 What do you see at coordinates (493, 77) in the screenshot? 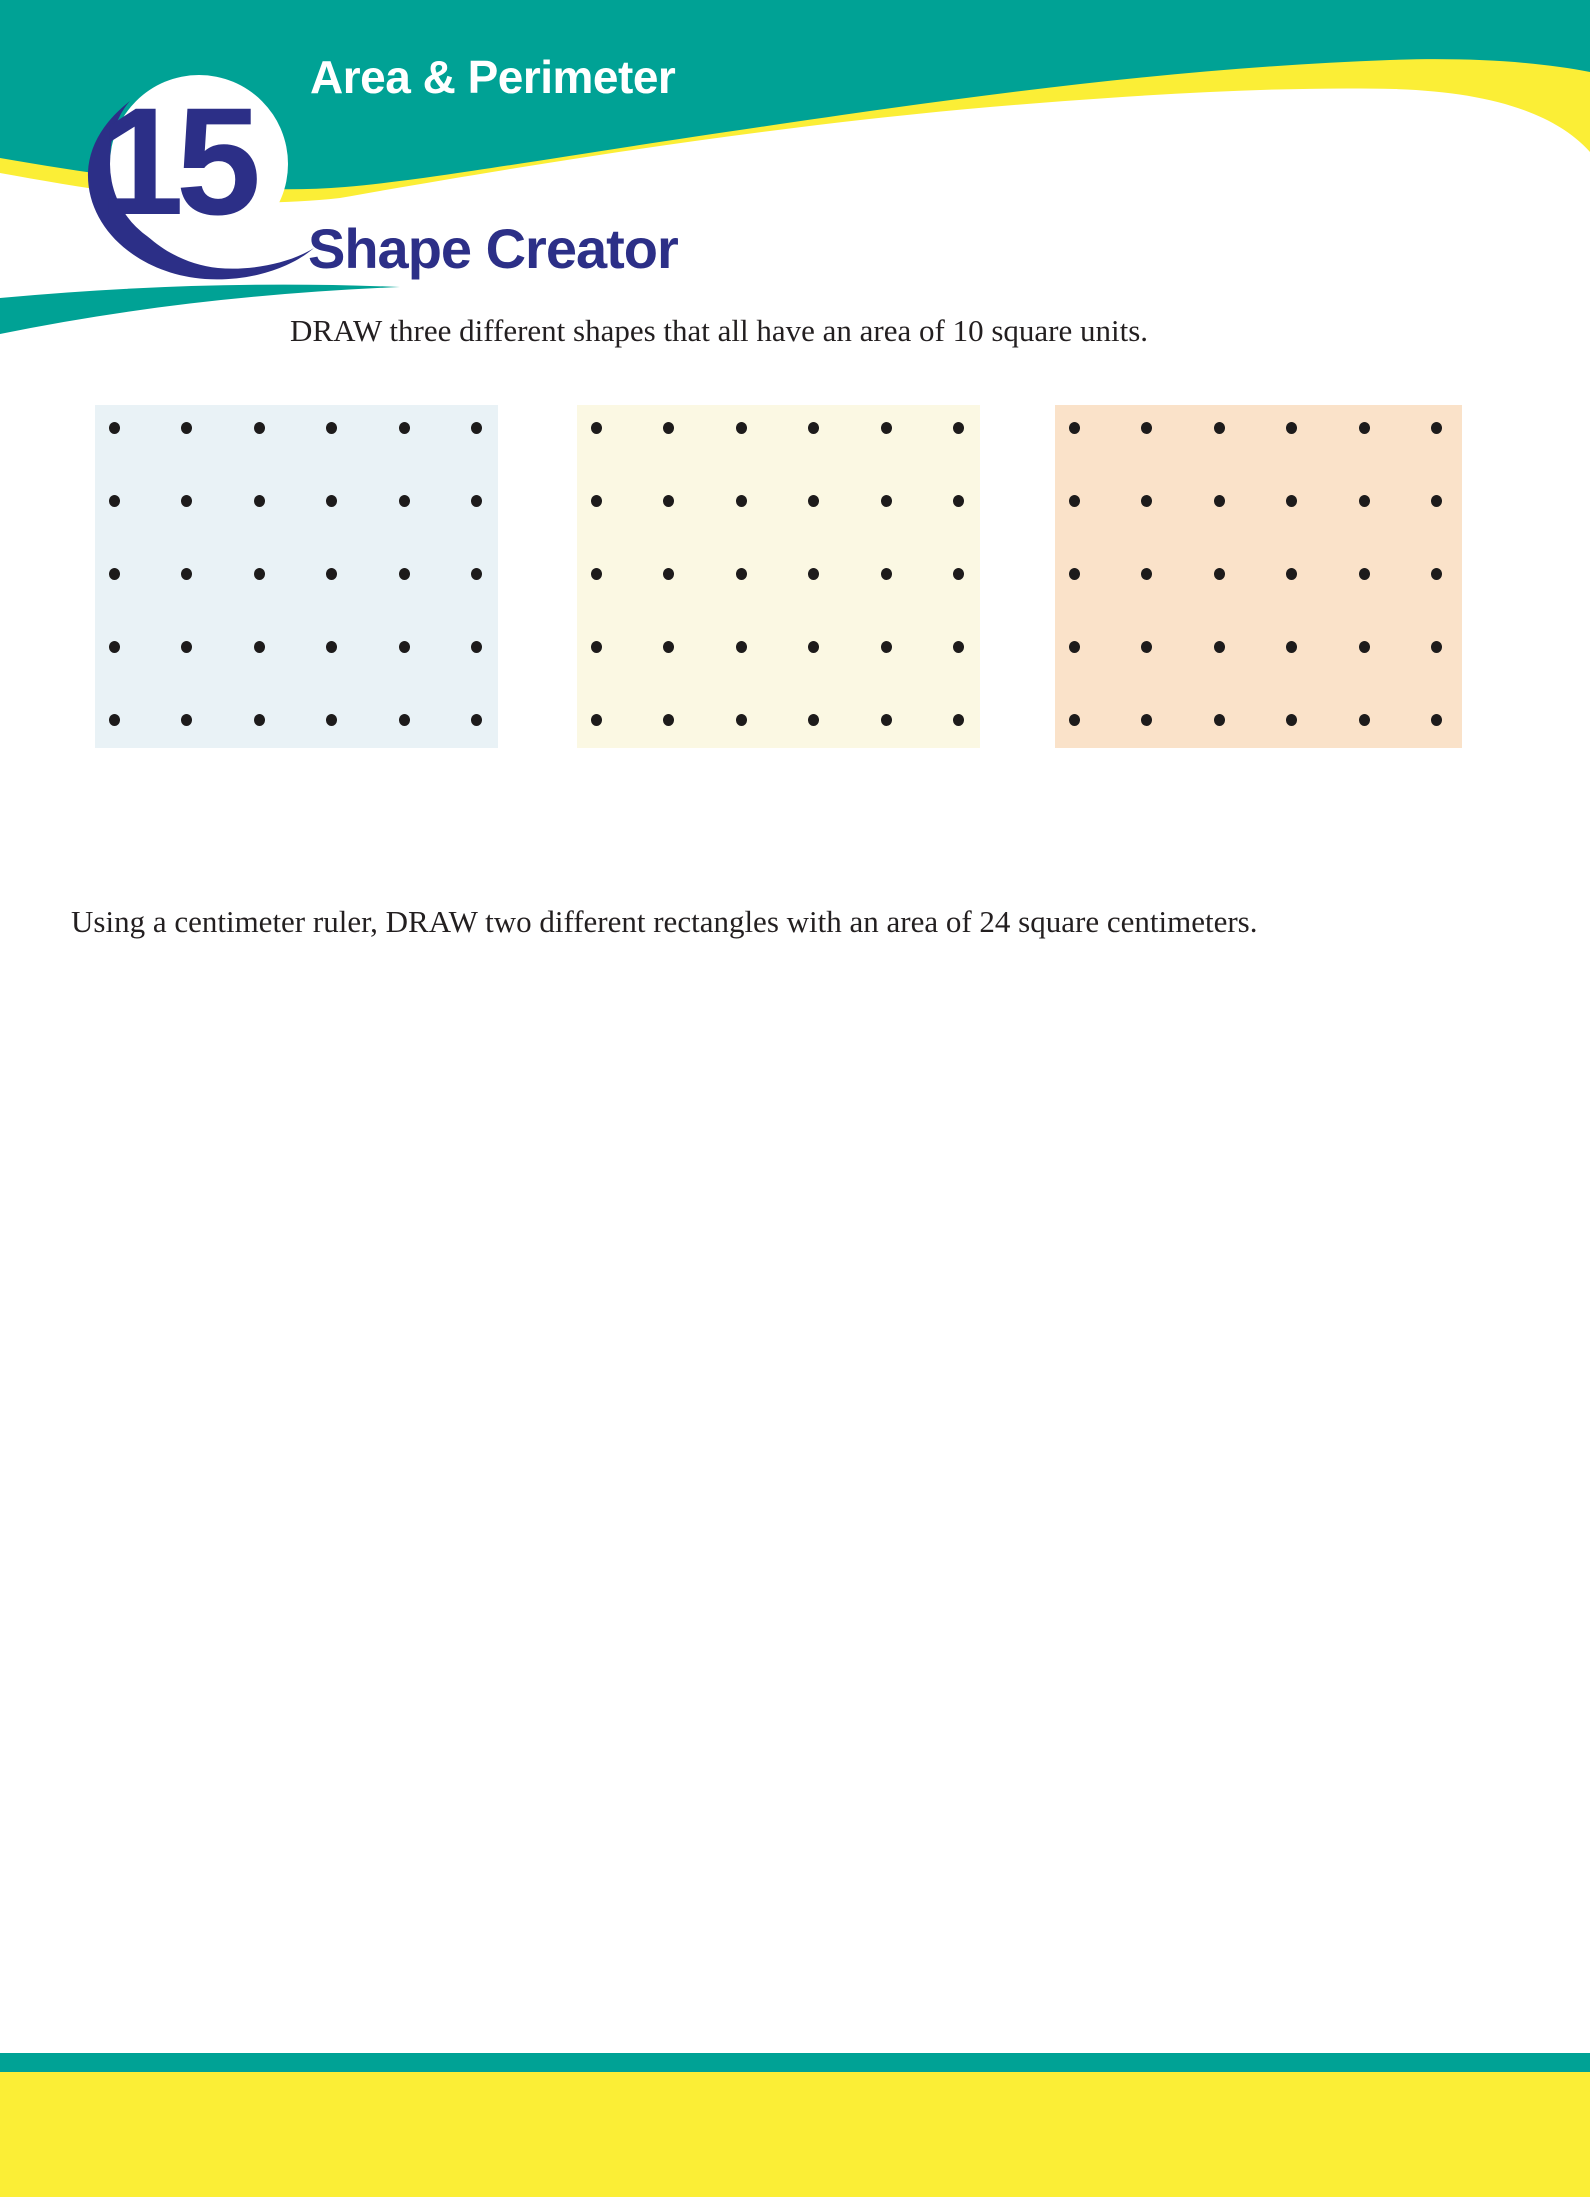
I see `unit-title: Area & Perimeter` at bounding box center [493, 77].